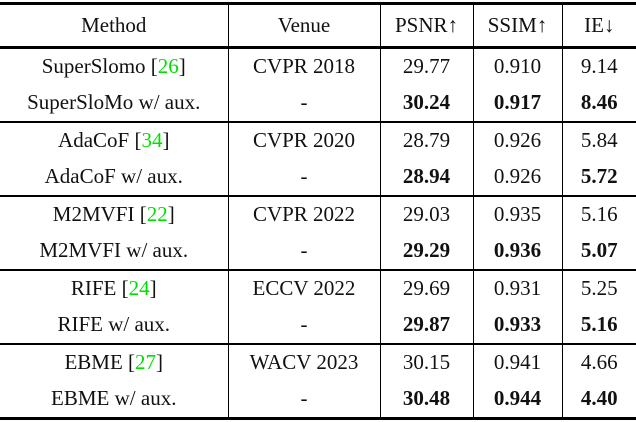 Image resolution: width=636 pixels, height=422 pixels. I want to click on header-row: Method Venue PSNR↑ SSIM↑ IE↓, so click(318, 25).